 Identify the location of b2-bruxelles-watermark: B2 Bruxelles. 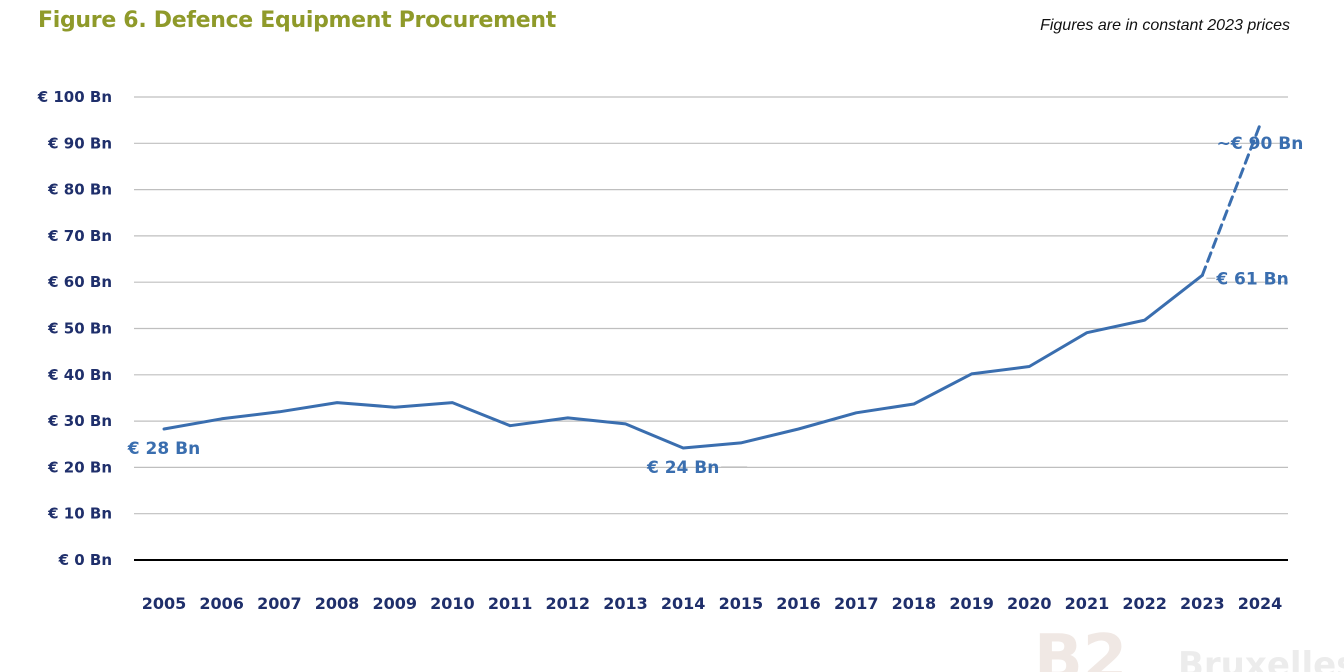
(1184, 642).